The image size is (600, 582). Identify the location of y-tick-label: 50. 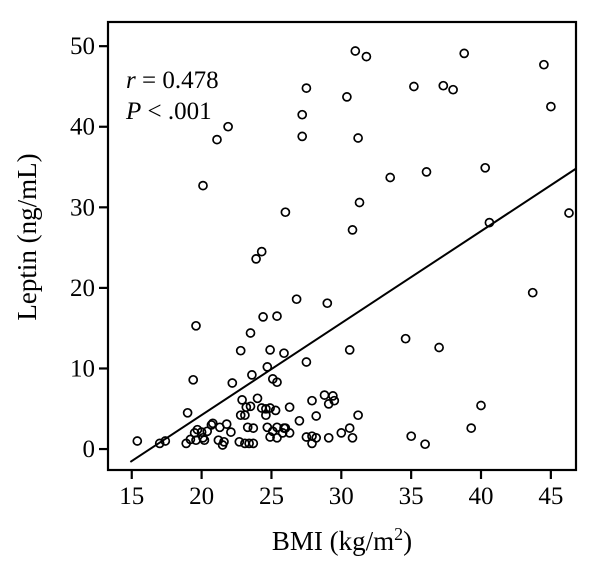
(82, 46).